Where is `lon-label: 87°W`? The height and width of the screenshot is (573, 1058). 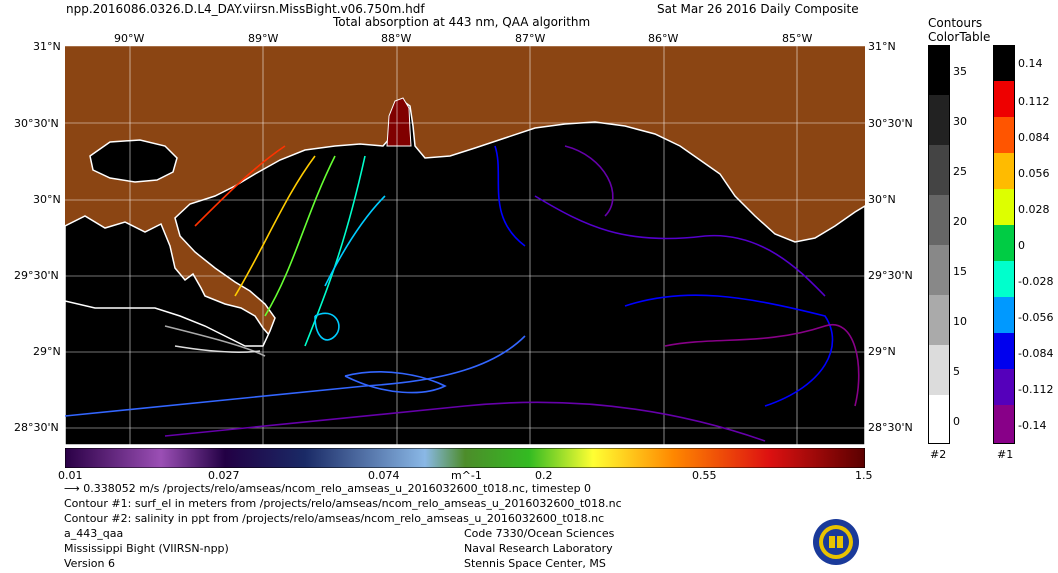
lon-label: 87°W is located at coordinates (530, 38).